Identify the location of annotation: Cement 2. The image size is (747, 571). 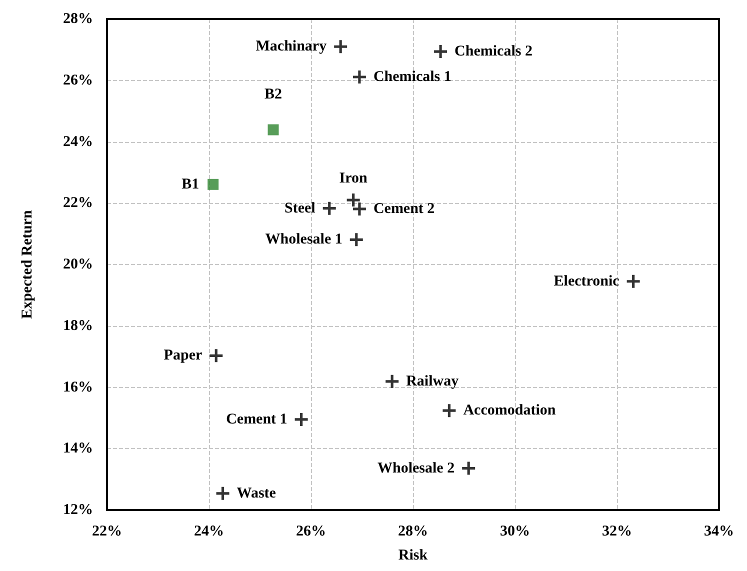
(404, 208).